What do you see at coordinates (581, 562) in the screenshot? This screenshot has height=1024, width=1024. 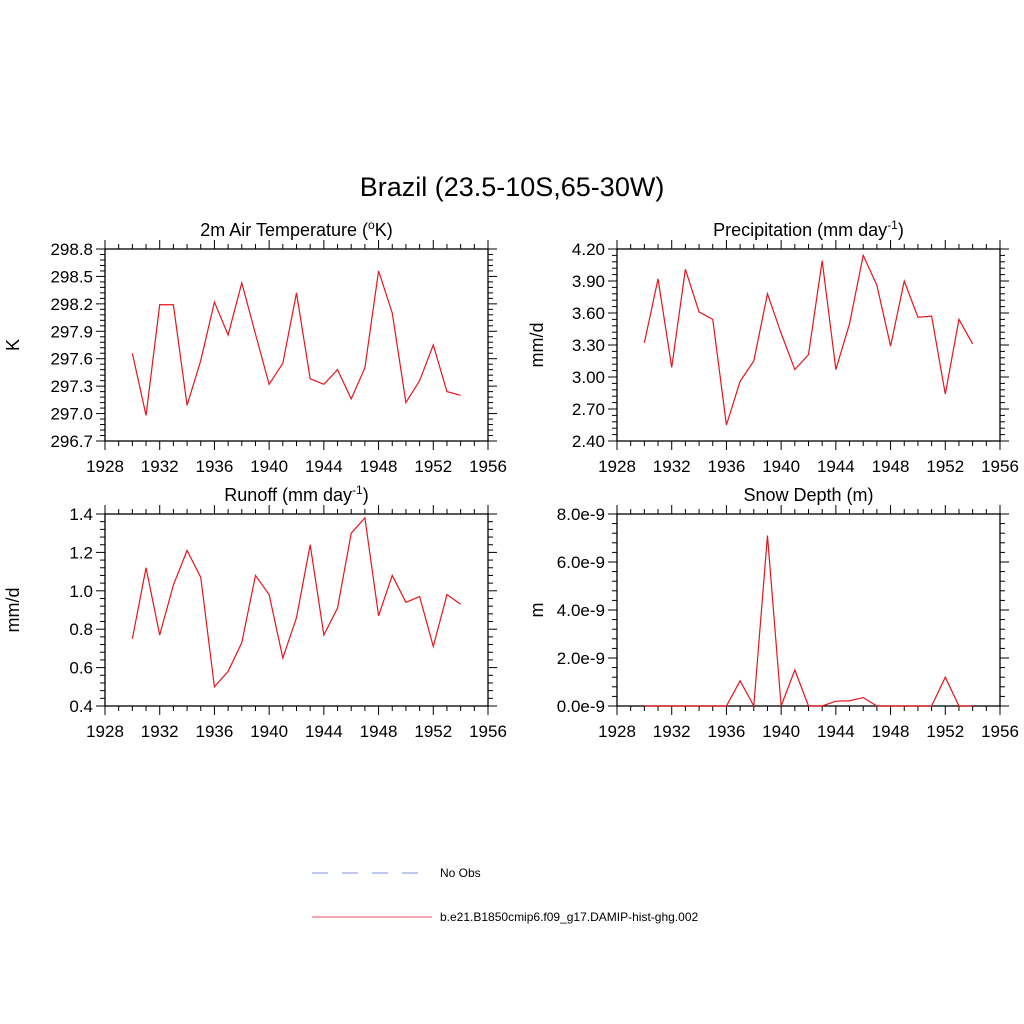 I see `y-tick-label: 6.0e-9` at bounding box center [581, 562].